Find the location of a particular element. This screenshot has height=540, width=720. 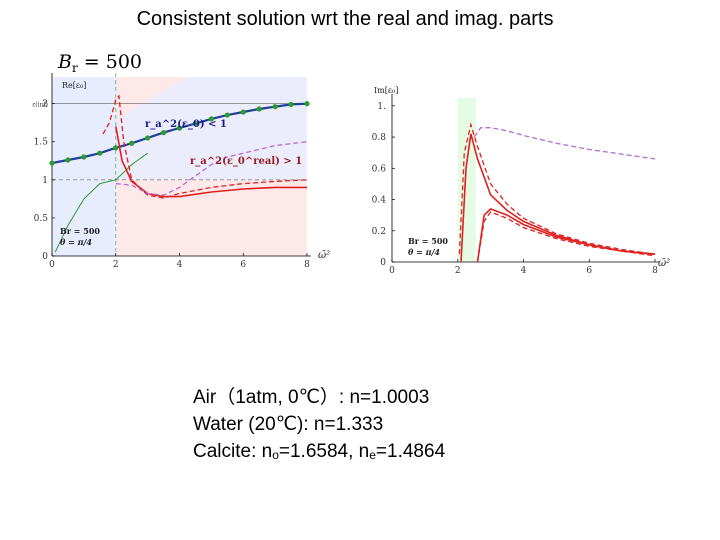

real-x-tick-label: 2 is located at coordinates (116, 265).